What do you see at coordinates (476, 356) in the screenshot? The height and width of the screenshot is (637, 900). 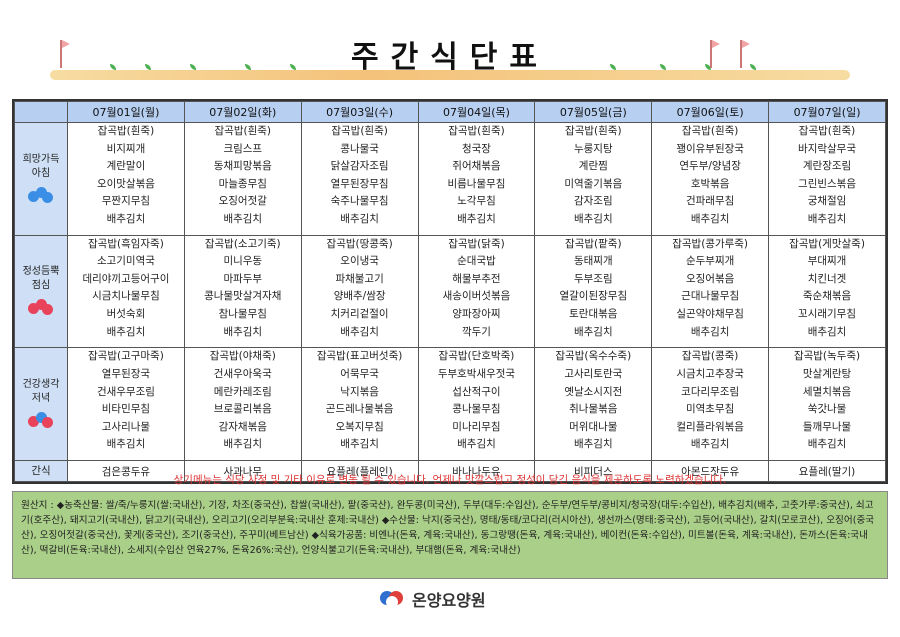 I see `menu-item: 잡곡밥(단호박죽)` at bounding box center [476, 356].